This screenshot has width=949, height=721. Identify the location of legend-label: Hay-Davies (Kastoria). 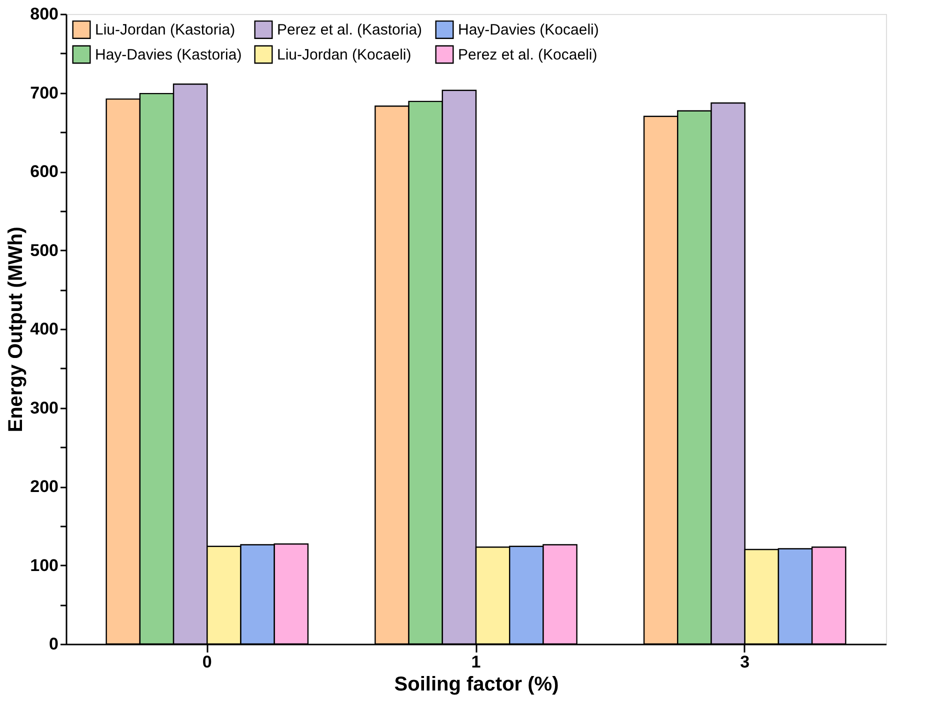
(168, 55).